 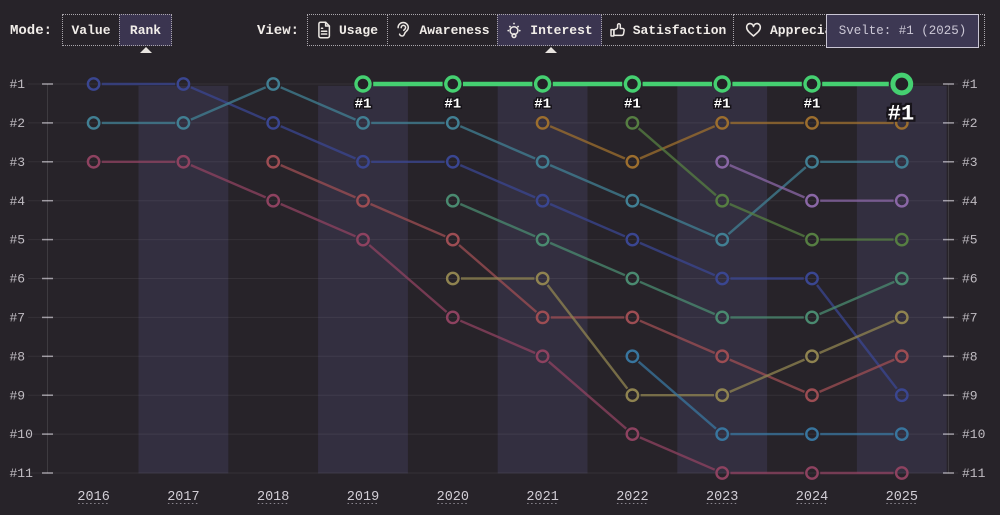 What do you see at coordinates (93, 497) in the screenshot?
I see `svg-text: 2016` at bounding box center [93, 497].